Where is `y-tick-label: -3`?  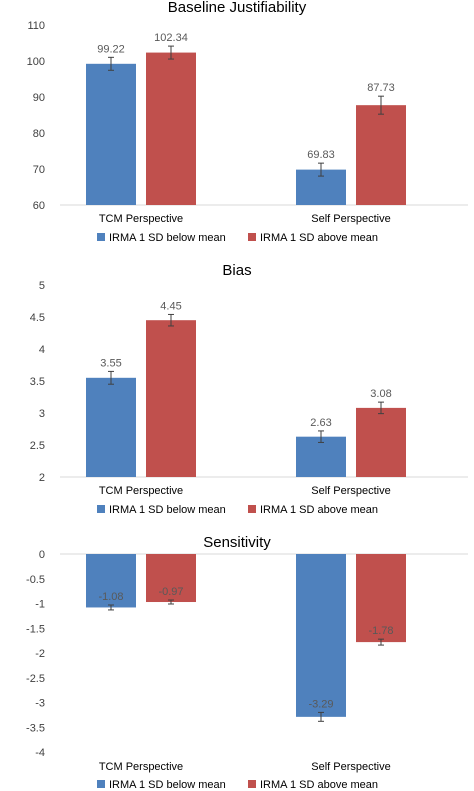 y-tick-label: -3 is located at coordinates (40, 704).